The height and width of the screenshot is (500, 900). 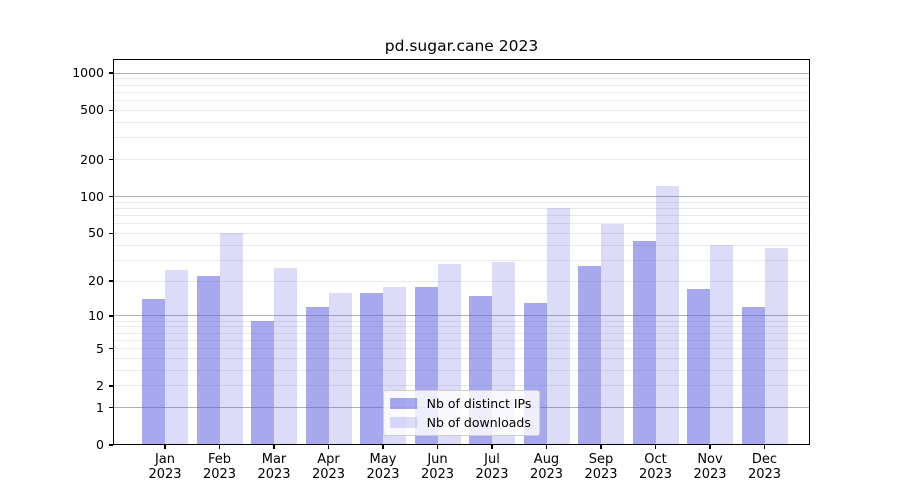 I want to click on x-tick-label: Oct 2023, so click(x=655, y=467).